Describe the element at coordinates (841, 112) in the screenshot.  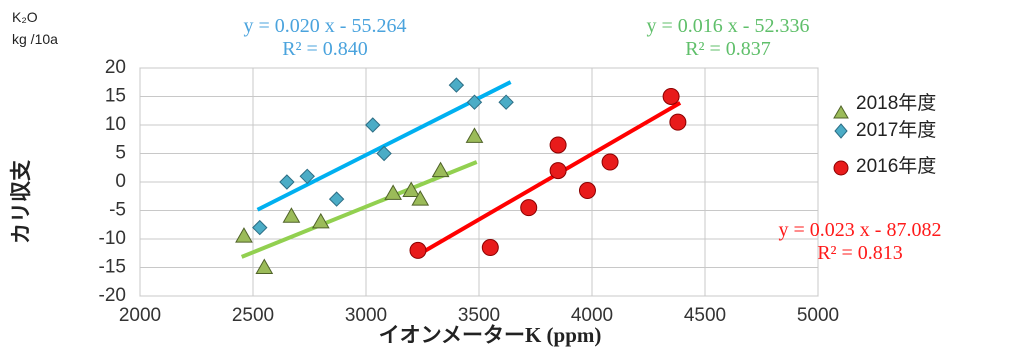
I see `legend-triangle-icon` at that location.